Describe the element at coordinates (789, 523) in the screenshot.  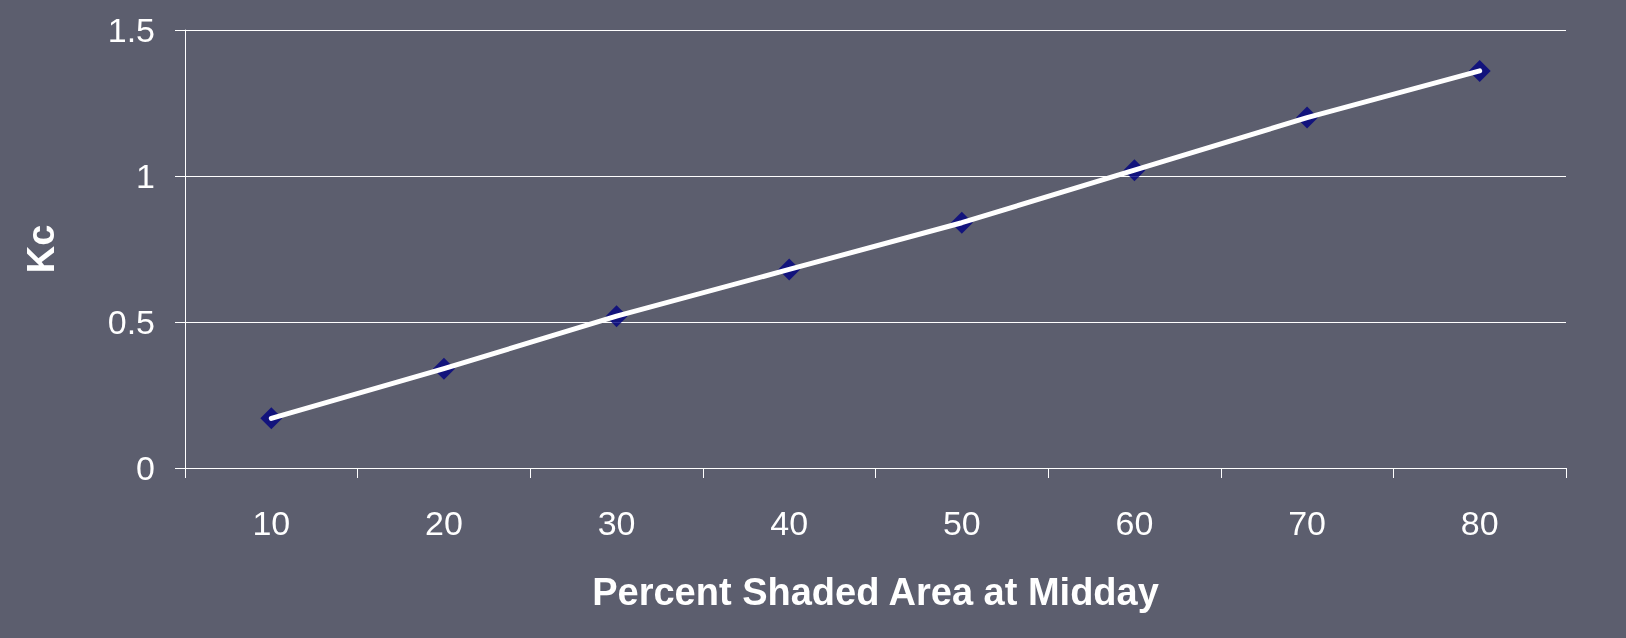
I see `x-tick-label: 40` at that location.